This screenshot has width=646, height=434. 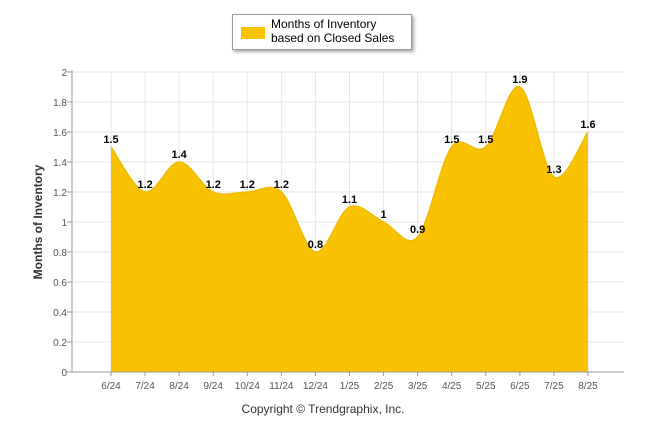 What do you see at coordinates (213, 386) in the screenshot?
I see `x-tick-label-3: 9/24` at bounding box center [213, 386].